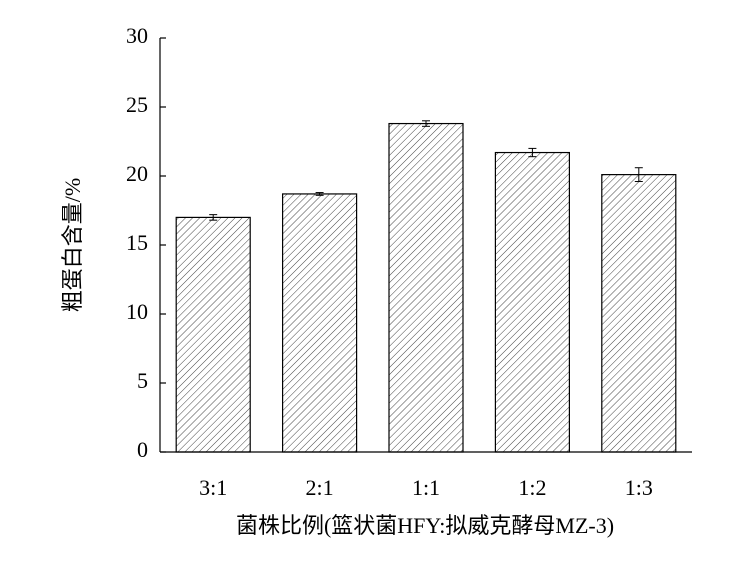 The height and width of the screenshot is (577, 749). What do you see at coordinates (532, 487) in the screenshot?
I see `x-tick-label: 1:2` at bounding box center [532, 487].